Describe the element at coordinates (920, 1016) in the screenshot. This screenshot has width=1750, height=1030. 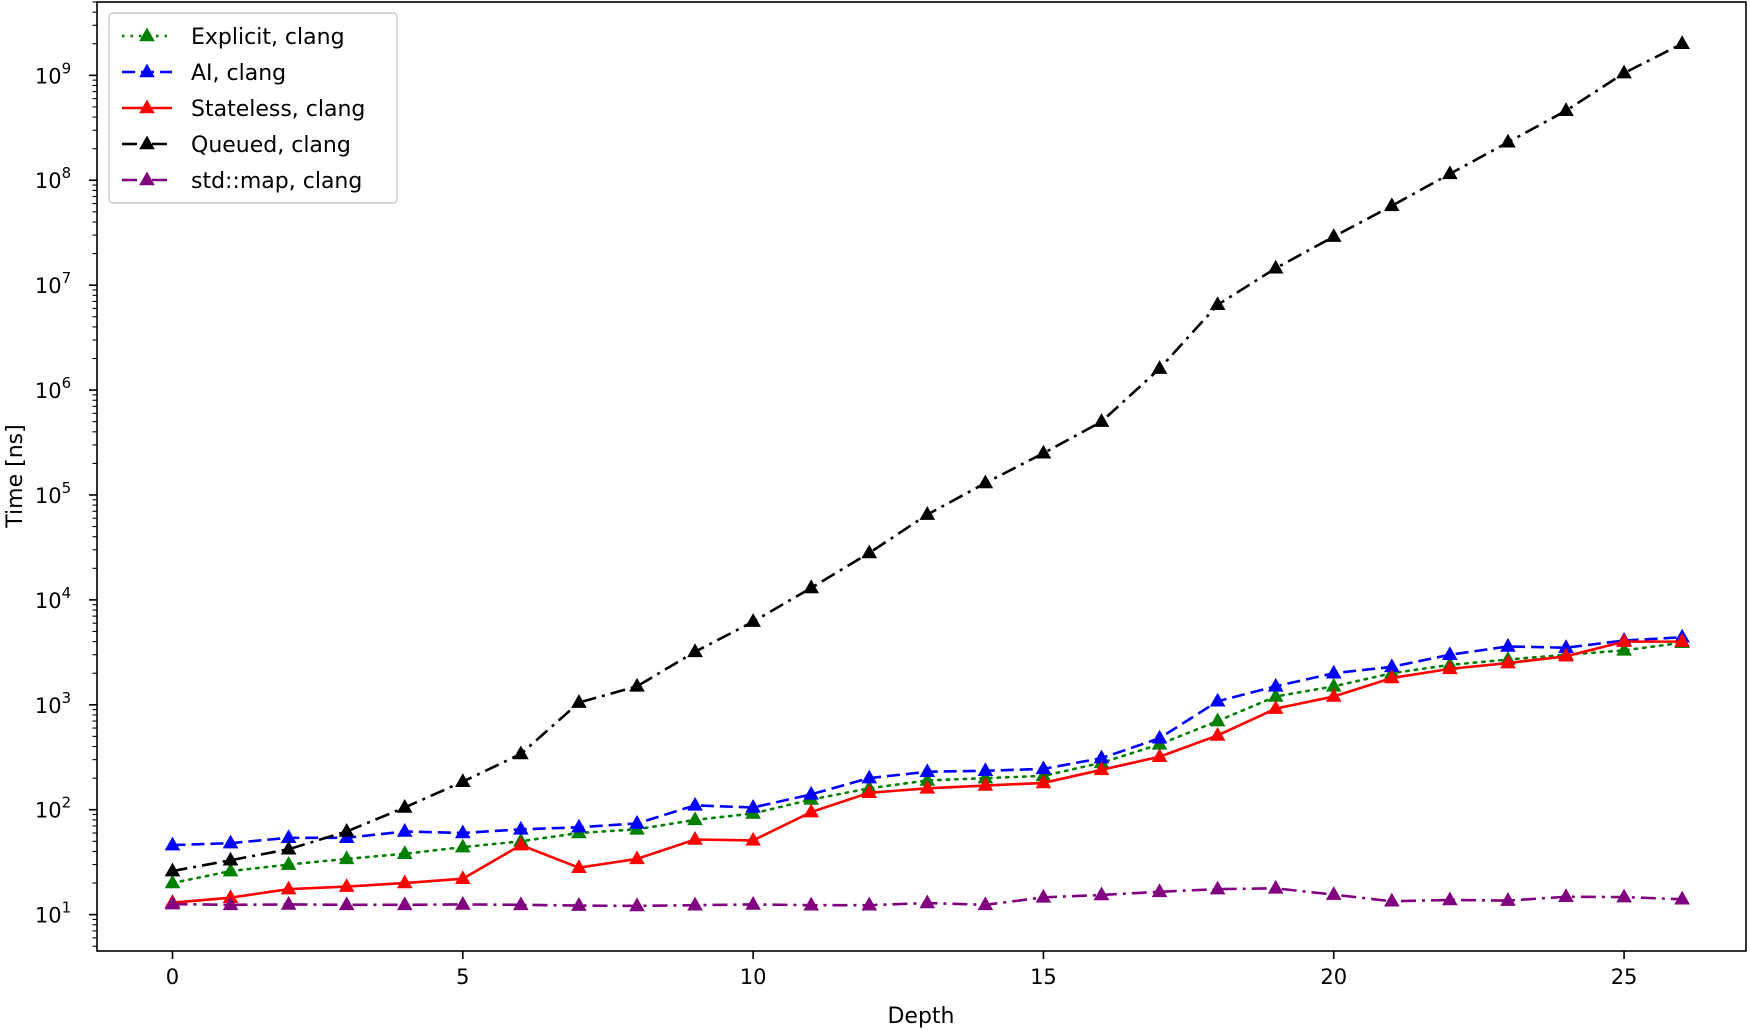
I see `x-axis-label: Depth` at that location.